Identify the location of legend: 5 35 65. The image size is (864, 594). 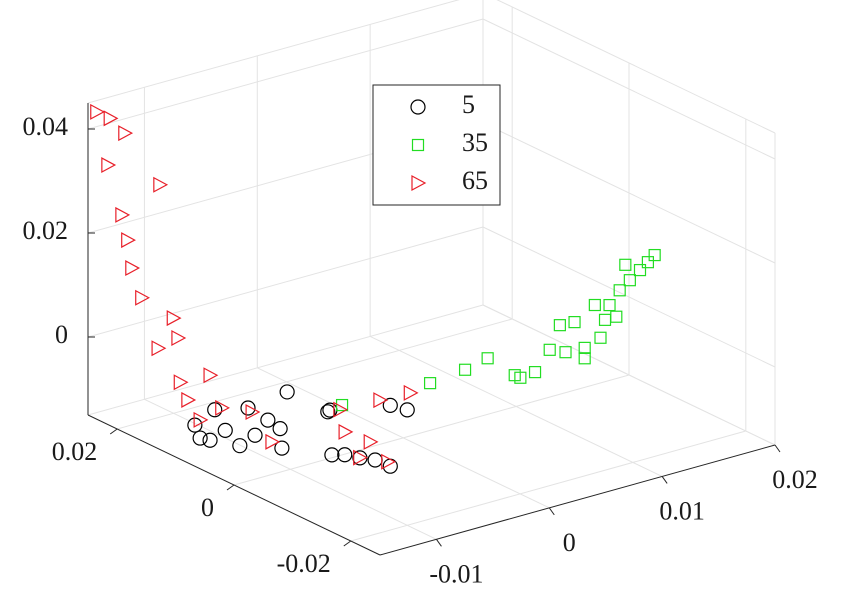
(436, 145).